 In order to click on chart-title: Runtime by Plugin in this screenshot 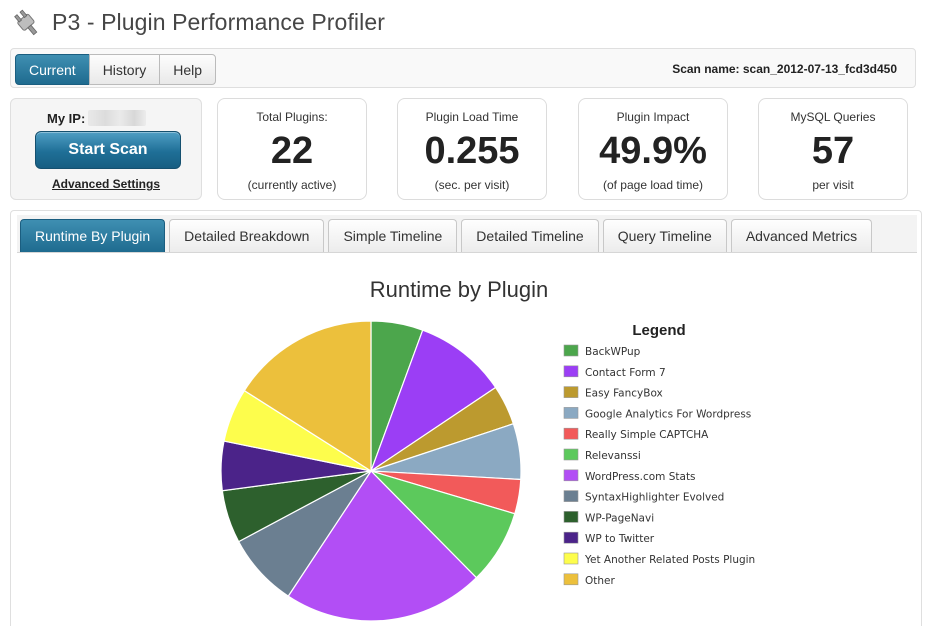, I will do `click(459, 289)`.